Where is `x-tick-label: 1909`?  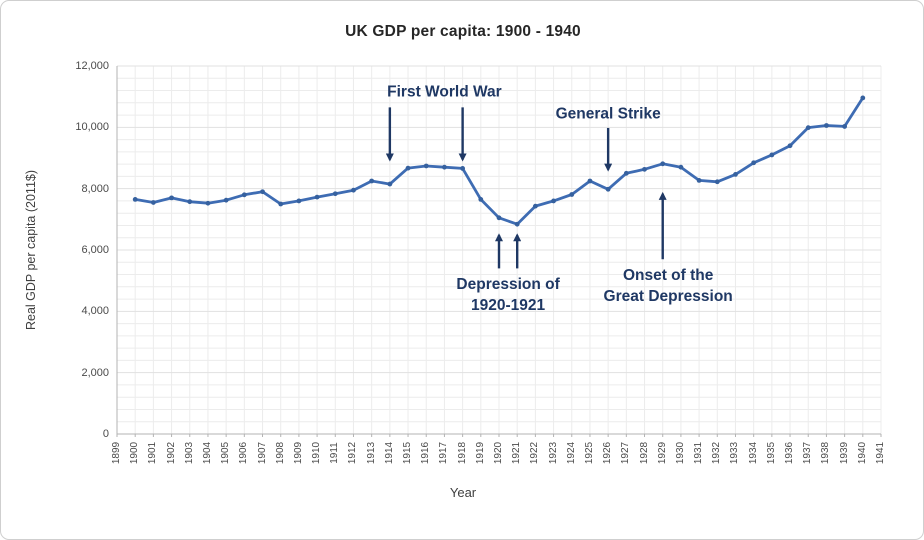
x-tick-label: 1909 is located at coordinates (298, 453).